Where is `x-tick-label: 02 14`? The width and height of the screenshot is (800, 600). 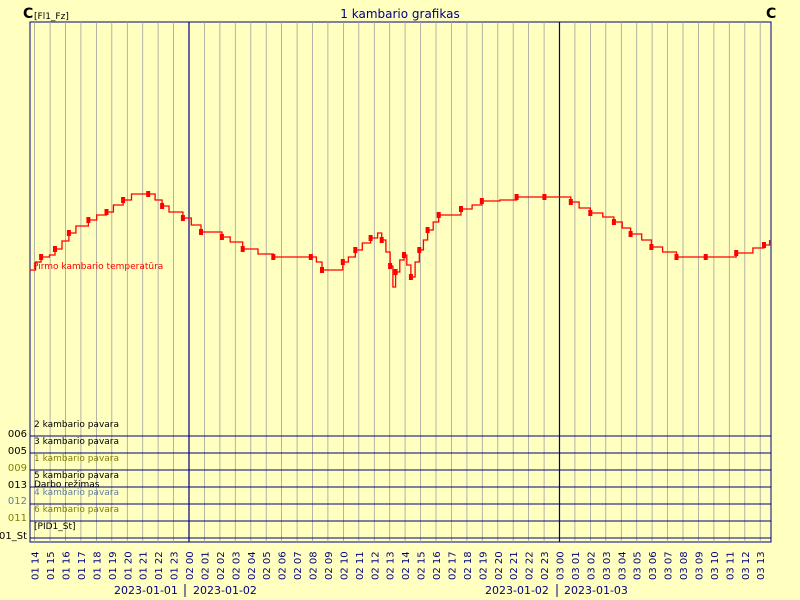 x-tick-label: 02 14 is located at coordinates (406, 565).